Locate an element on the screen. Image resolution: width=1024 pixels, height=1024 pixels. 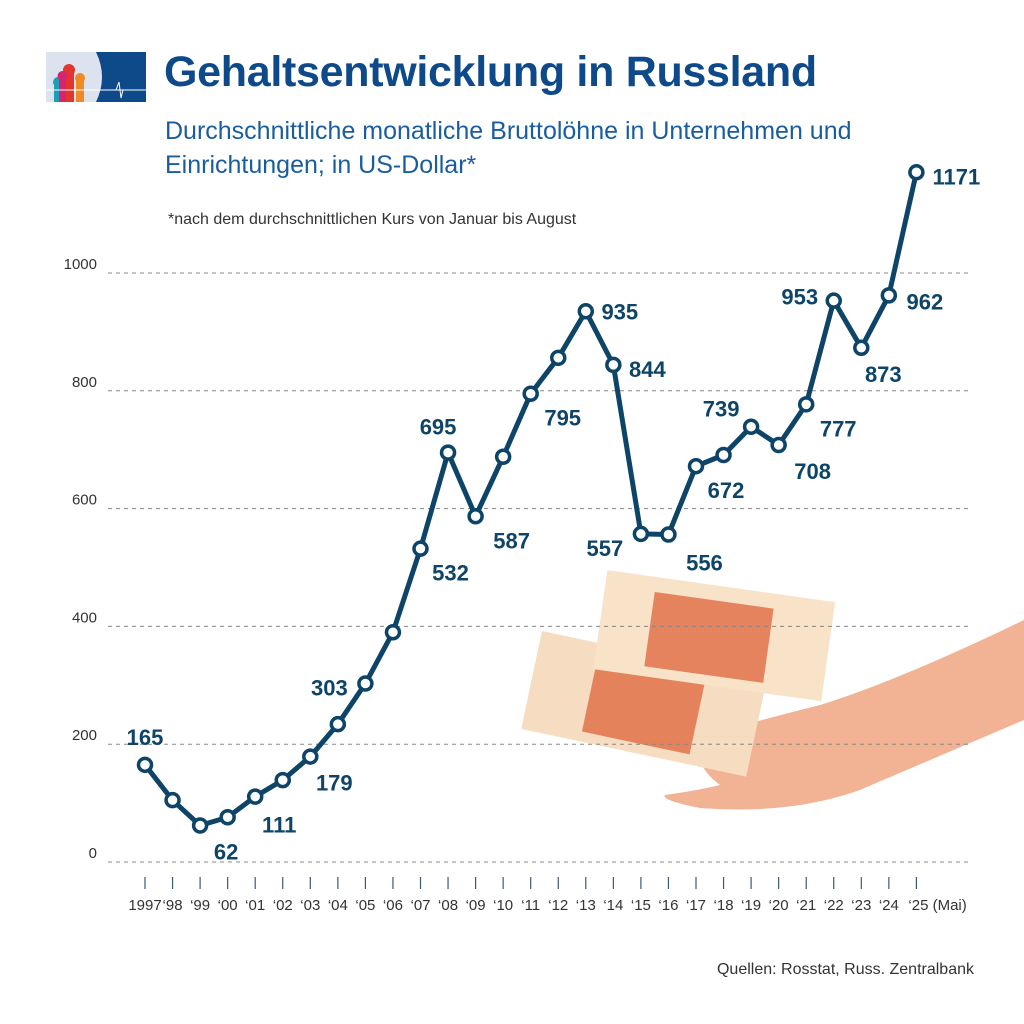
data-label: 556 is located at coordinates (704, 563).